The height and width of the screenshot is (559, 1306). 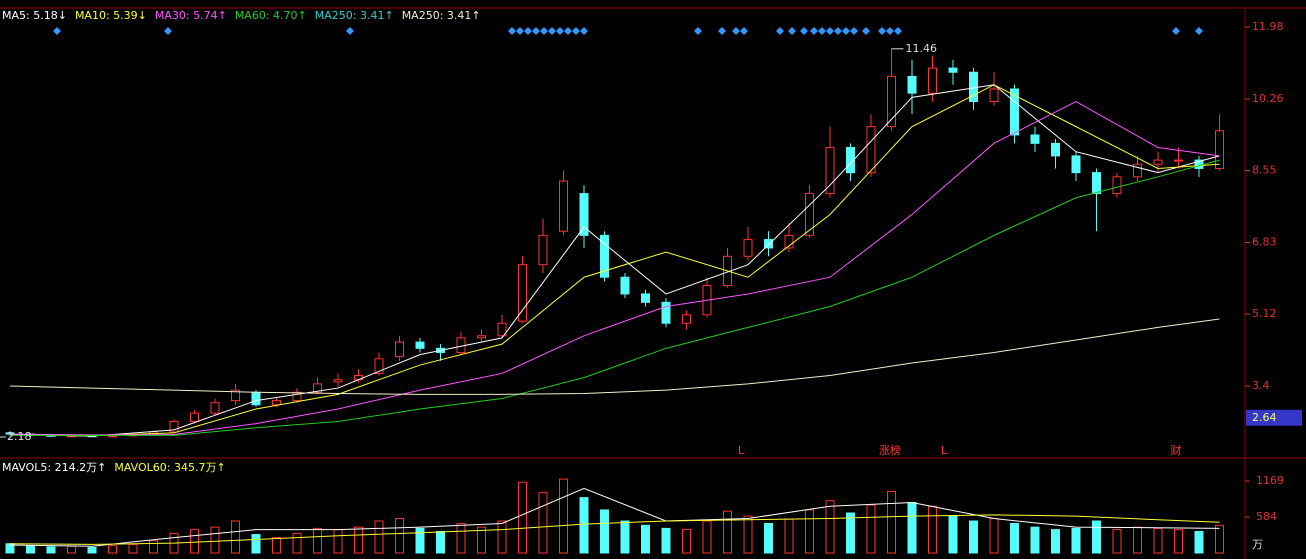 What do you see at coordinates (271, 15) in the screenshot?
I see `legend-item: MA60: 4.70↑` at bounding box center [271, 15].